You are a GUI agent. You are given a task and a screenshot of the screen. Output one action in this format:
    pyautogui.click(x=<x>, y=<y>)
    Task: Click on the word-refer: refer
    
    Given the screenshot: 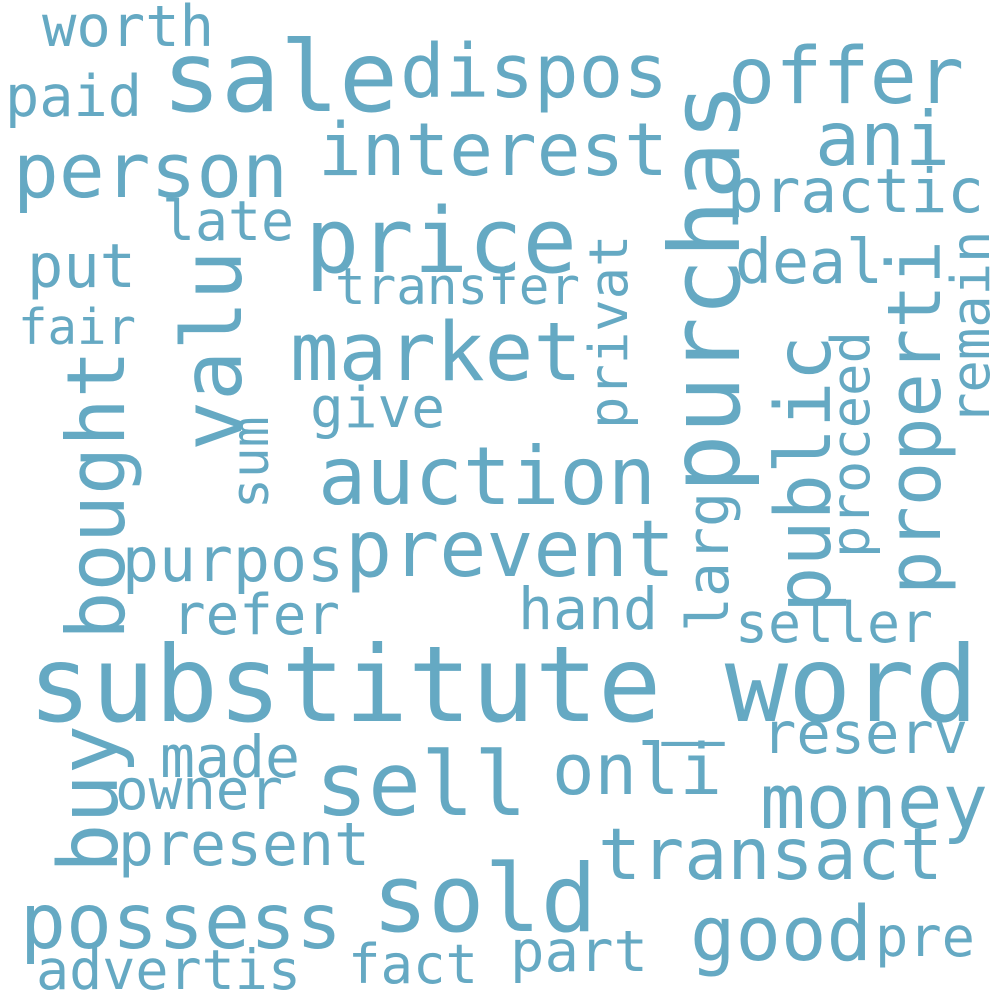 What is the action you would take?
    pyautogui.click(x=256, y=616)
    